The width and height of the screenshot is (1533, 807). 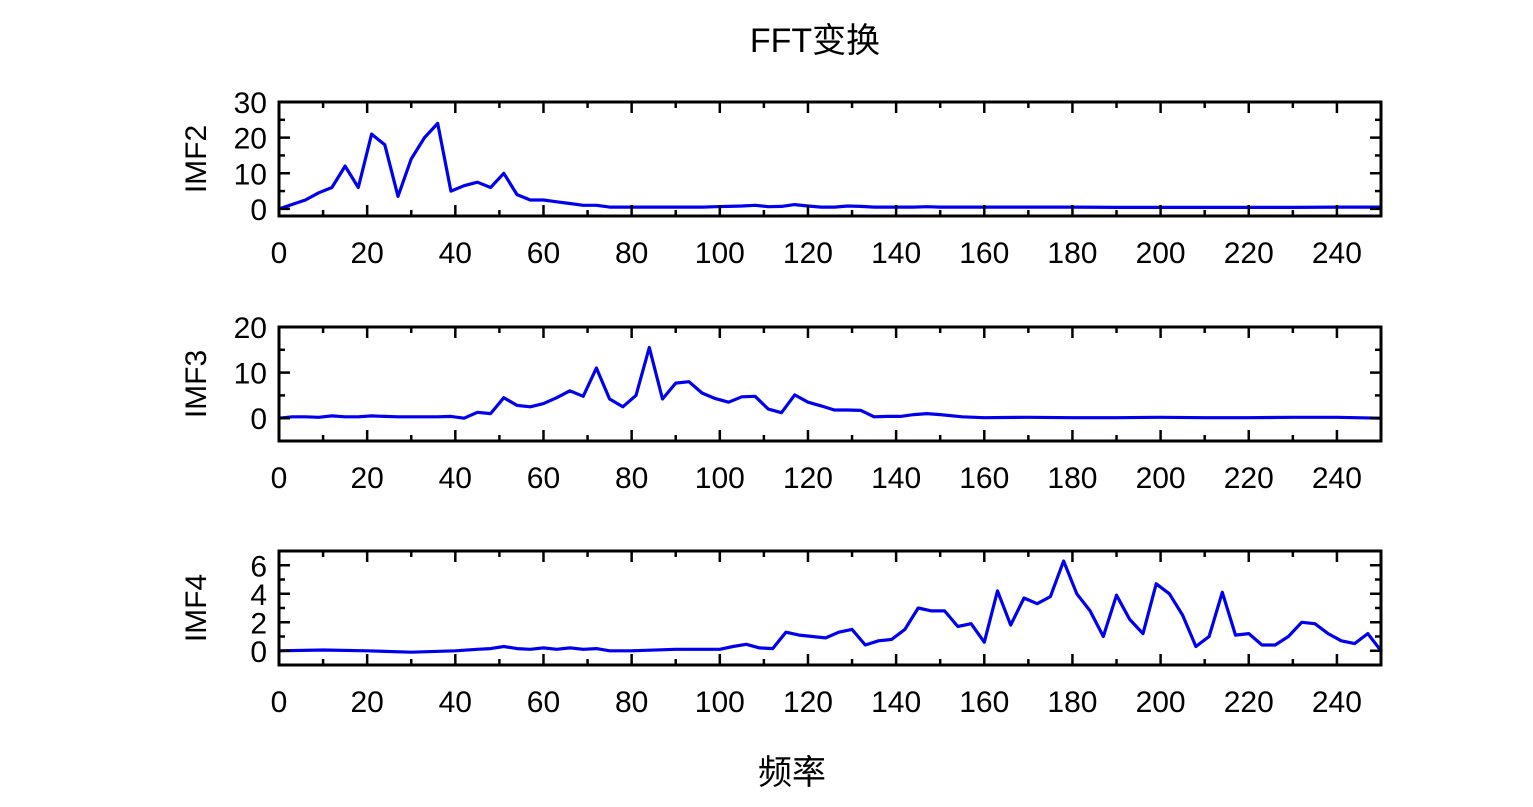 I want to click on y-tick-label: 2, so click(x=258, y=623).